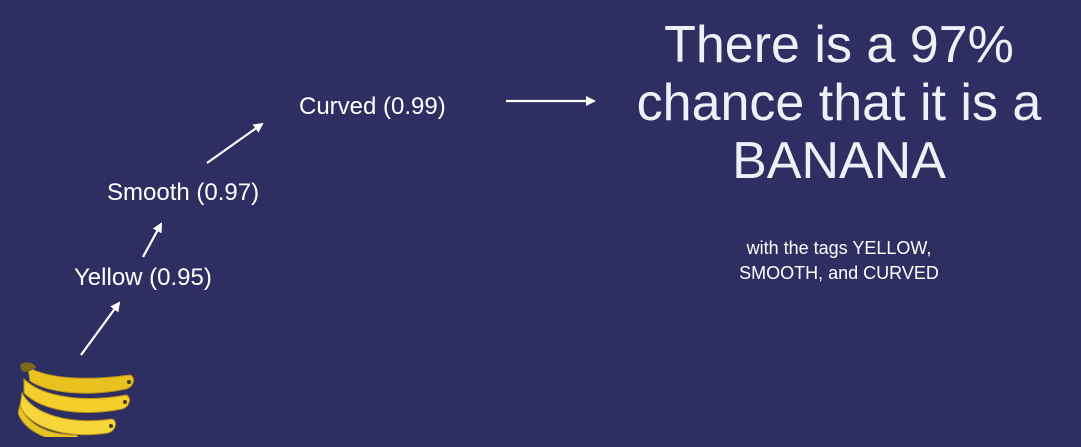  What do you see at coordinates (100, 328) in the screenshot?
I see `arrow-banana-to-yellow` at bounding box center [100, 328].